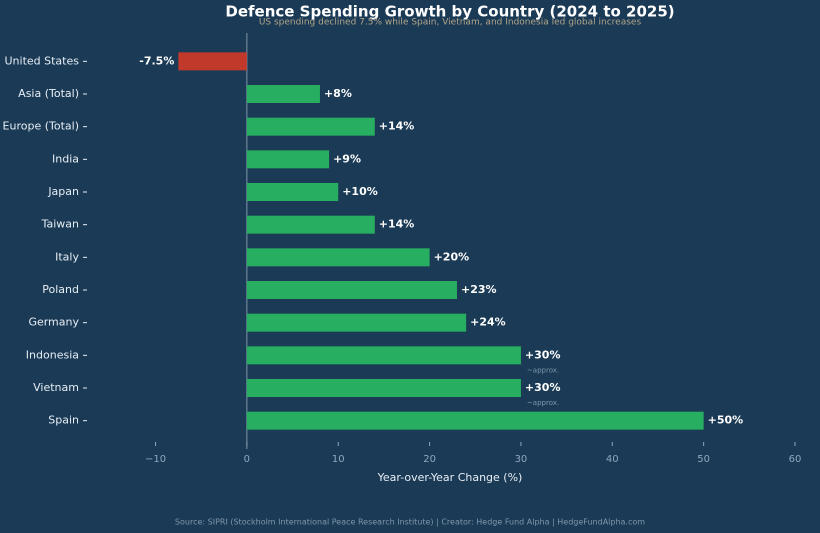 The height and width of the screenshot is (533, 820). Describe the element at coordinates (450, 477) in the screenshot. I see `x-axis-label: Year-over-Year Change (%)` at that location.